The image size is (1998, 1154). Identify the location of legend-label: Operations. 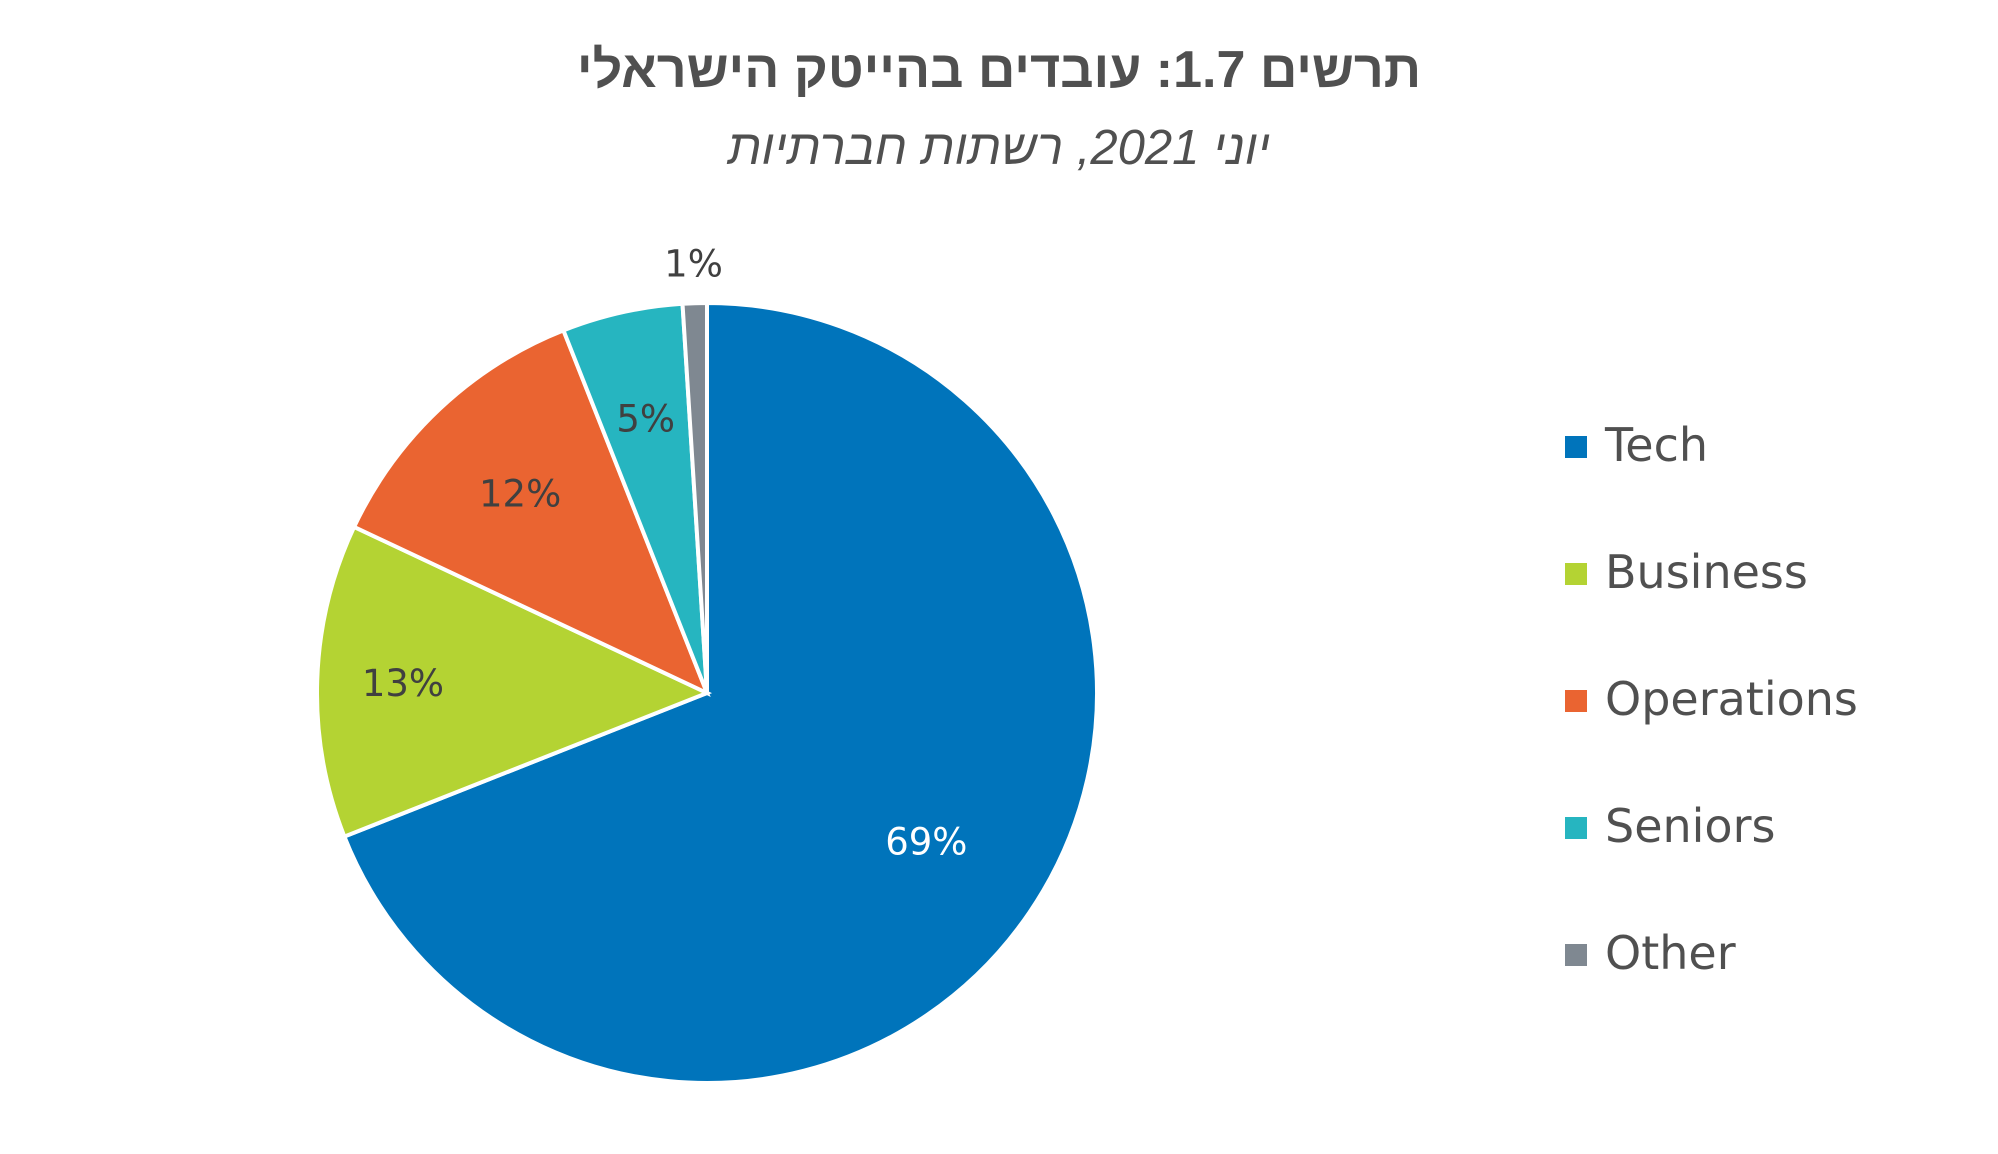
(1731, 699).